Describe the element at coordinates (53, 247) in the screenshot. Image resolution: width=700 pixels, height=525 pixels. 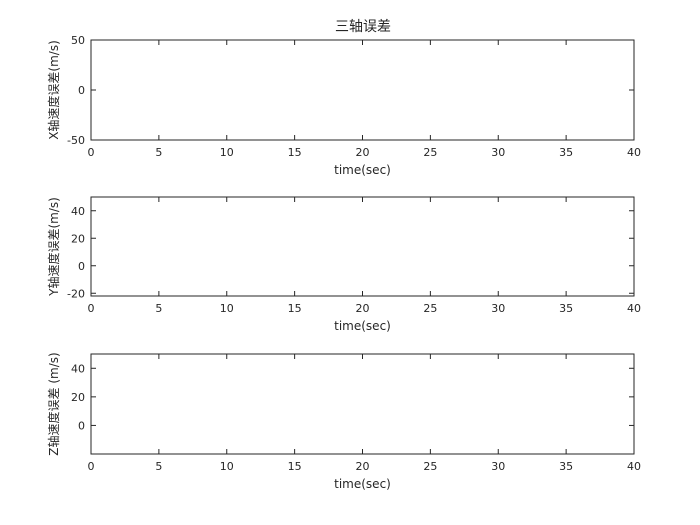
I see `y-axis-label: Y轴速度误差(m/s)` at that location.